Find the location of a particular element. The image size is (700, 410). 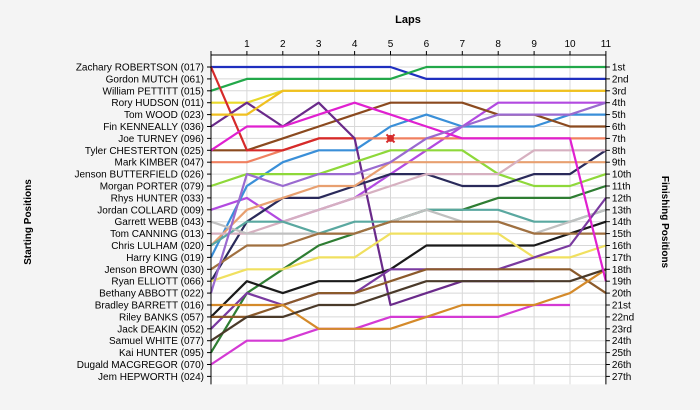

finishing-position-label: 26th is located at coordinates (621, 365).